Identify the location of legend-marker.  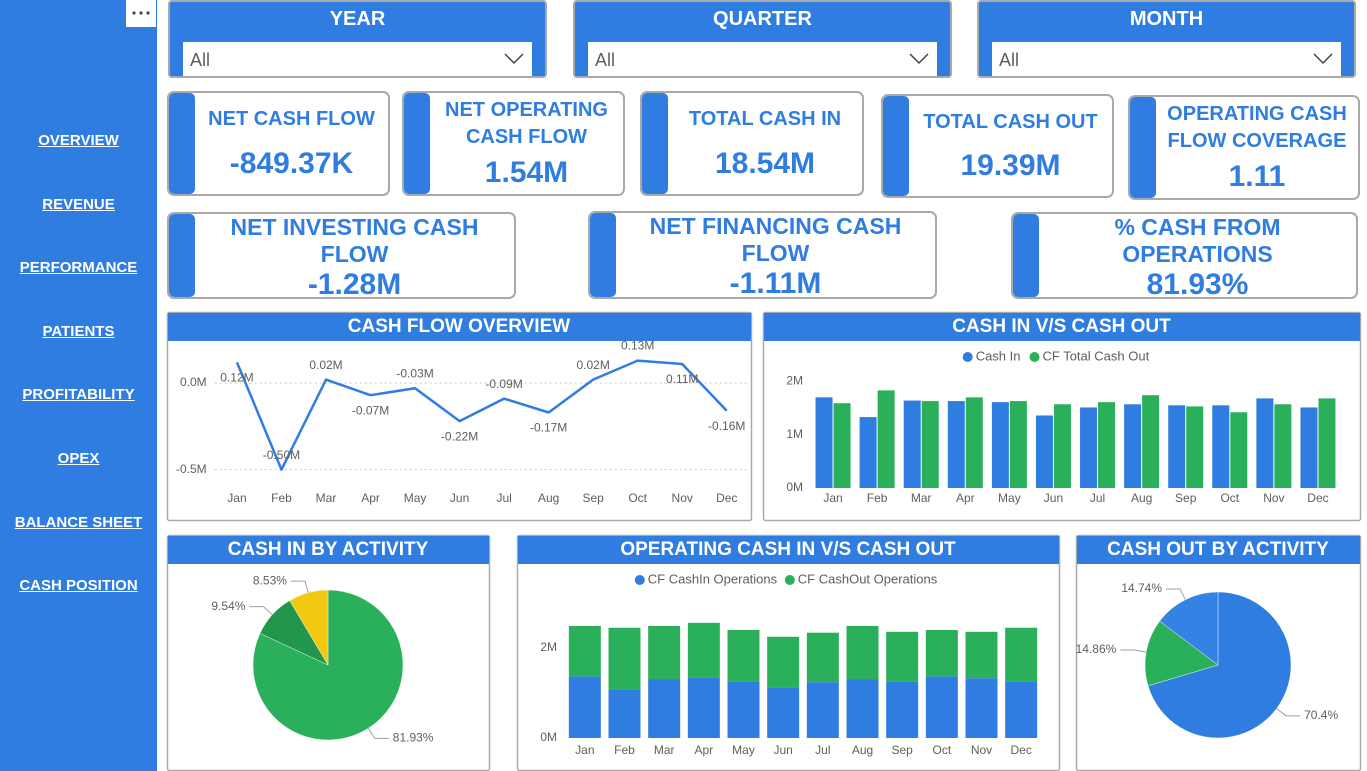
(1034, 357).